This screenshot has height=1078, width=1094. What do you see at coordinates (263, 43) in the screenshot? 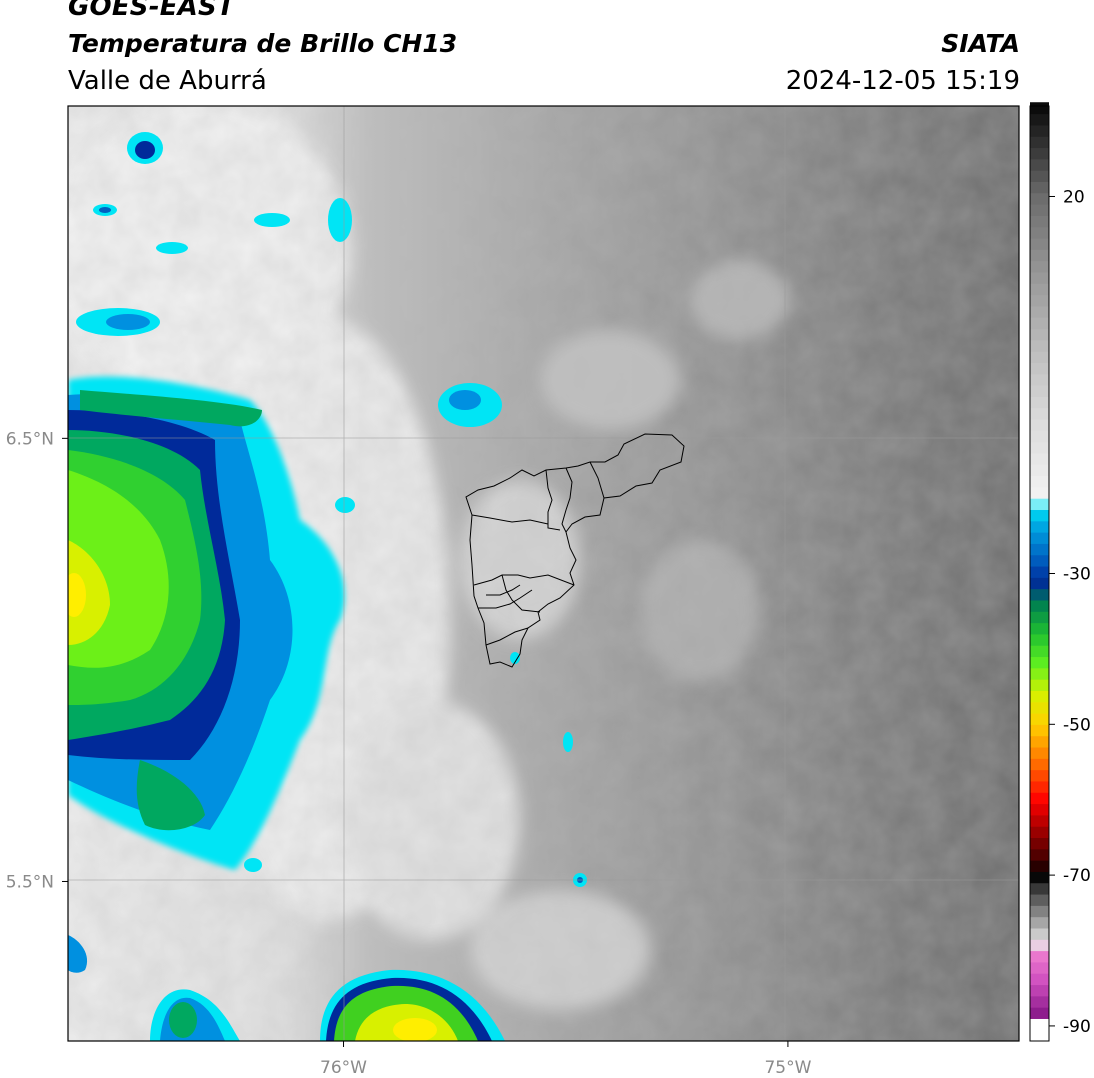
I see `product-title: Temperatura de Brillo CH13` at bounding box center [263, 43].